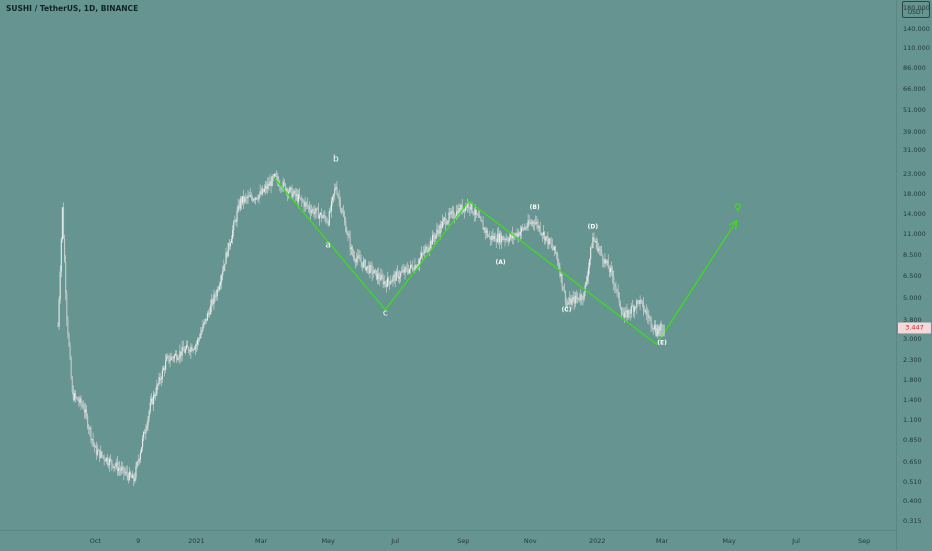  What do you see at coordinates (912, 419) in the screenshot?
I see `price-axis-label: 1.100` at bounding box center [912, 419].